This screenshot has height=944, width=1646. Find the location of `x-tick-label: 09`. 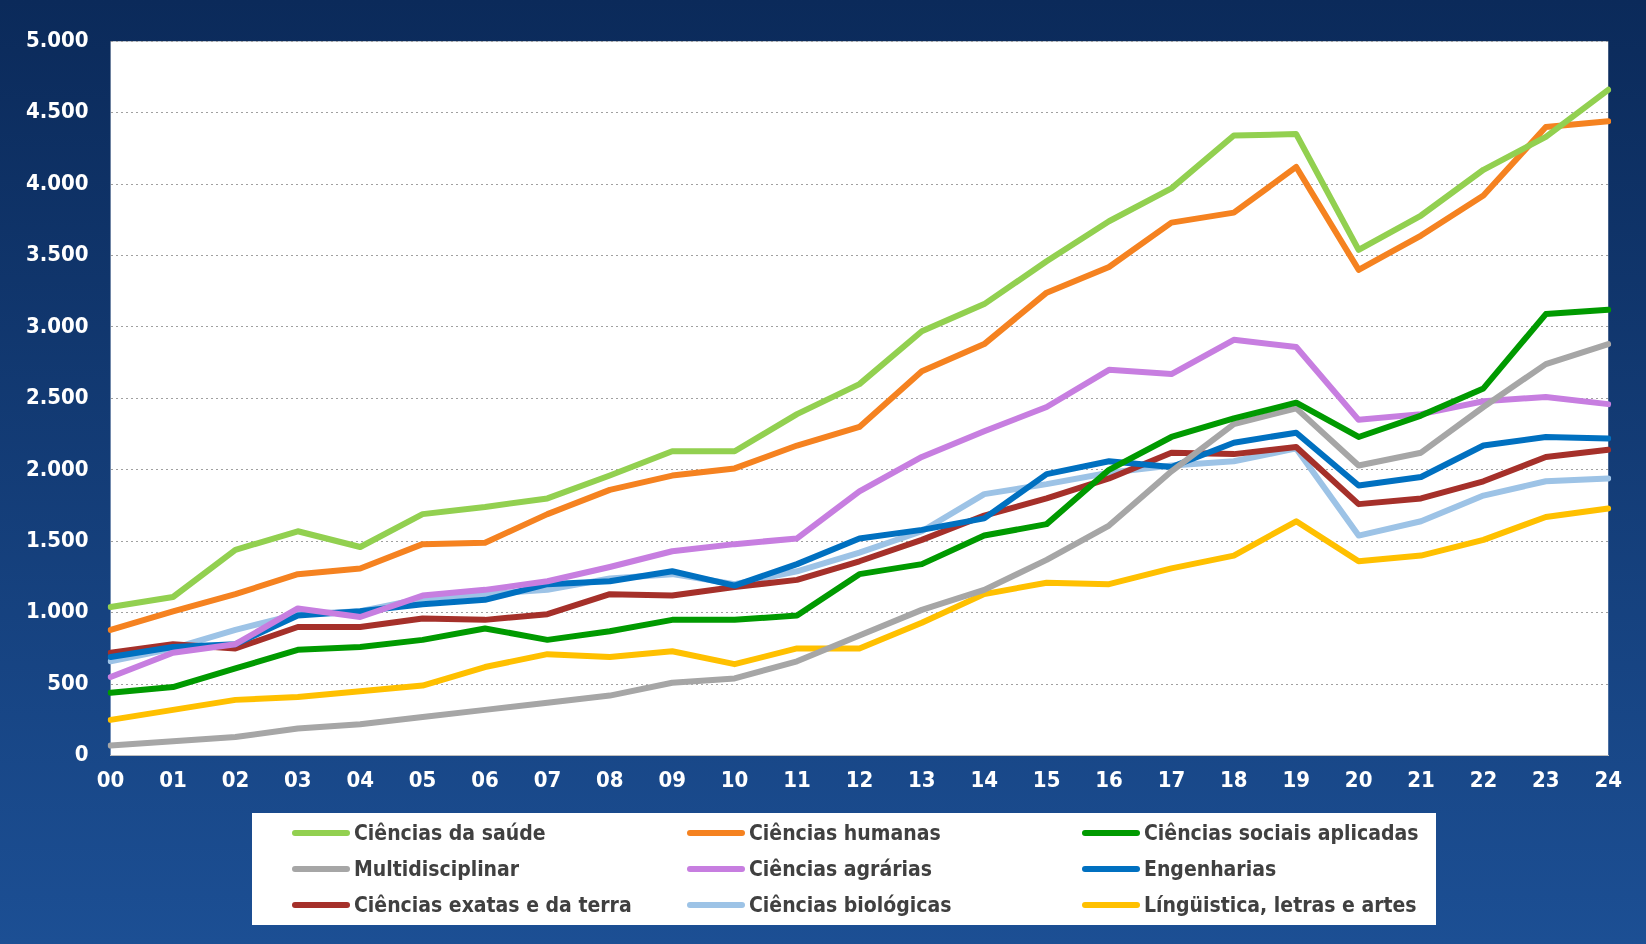

x-tick-label: 09 is located at coordinates (672, 779).